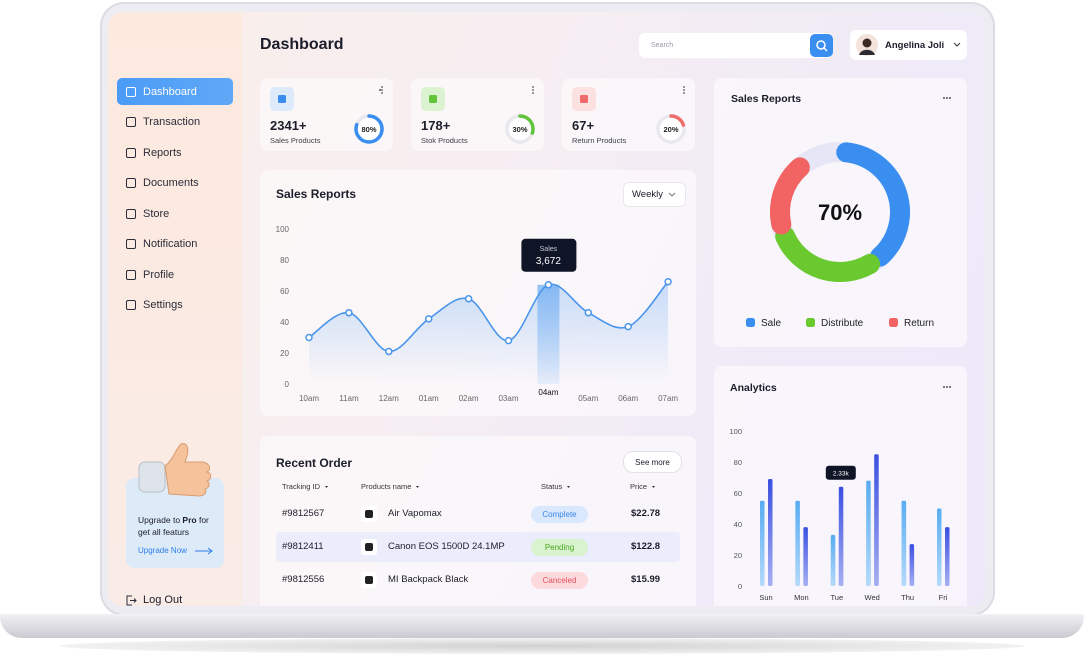  Describe the element at coordinates (753, 388) in the screenshot. I see `analytics-title: Analytics` at that location.